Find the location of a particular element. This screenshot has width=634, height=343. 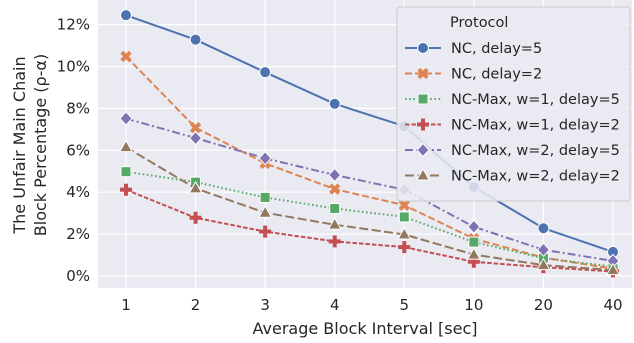

legend-item: NC, delay=2 is located at coordinates (473, 75).